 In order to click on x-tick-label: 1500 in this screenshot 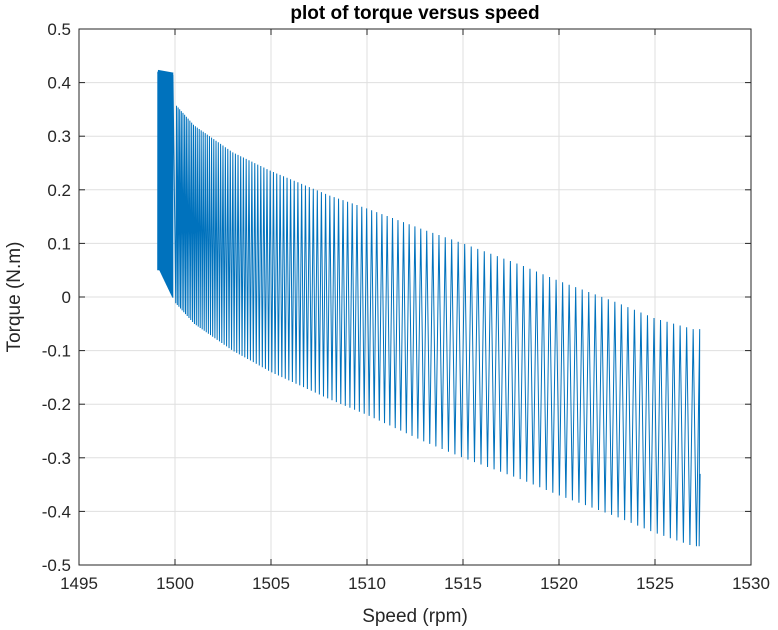, I will do `click(175, 583)`.